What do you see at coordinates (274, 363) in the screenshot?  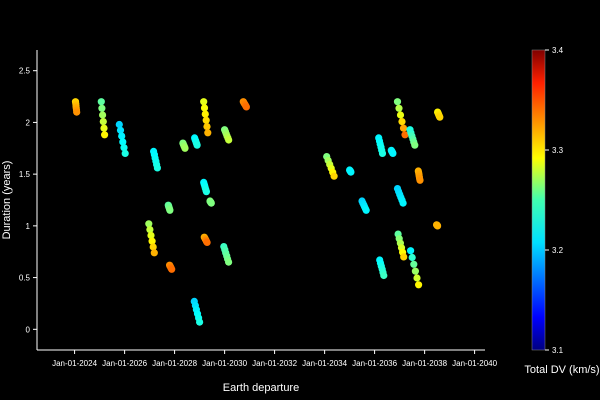 I see `x-tick-label: Jan-01-2032` at bounding box center [274, 363].